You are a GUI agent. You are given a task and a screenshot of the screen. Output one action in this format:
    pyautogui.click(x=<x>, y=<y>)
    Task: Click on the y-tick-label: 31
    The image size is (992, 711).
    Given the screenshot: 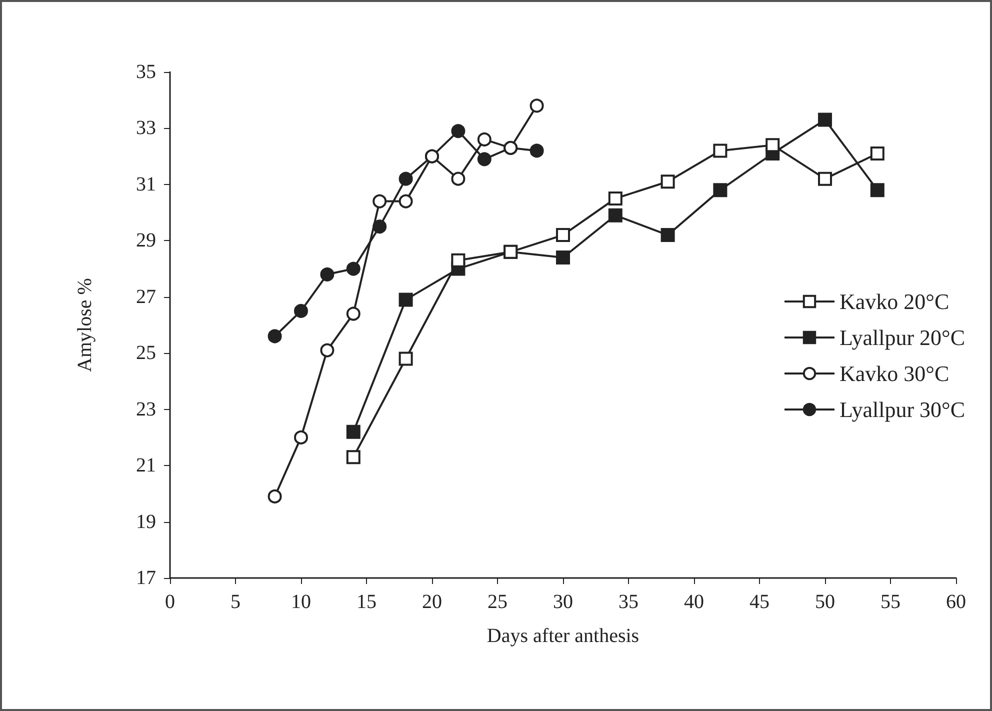 What is the action you would take?
    pyautogui.click(x=146, y=184)
    